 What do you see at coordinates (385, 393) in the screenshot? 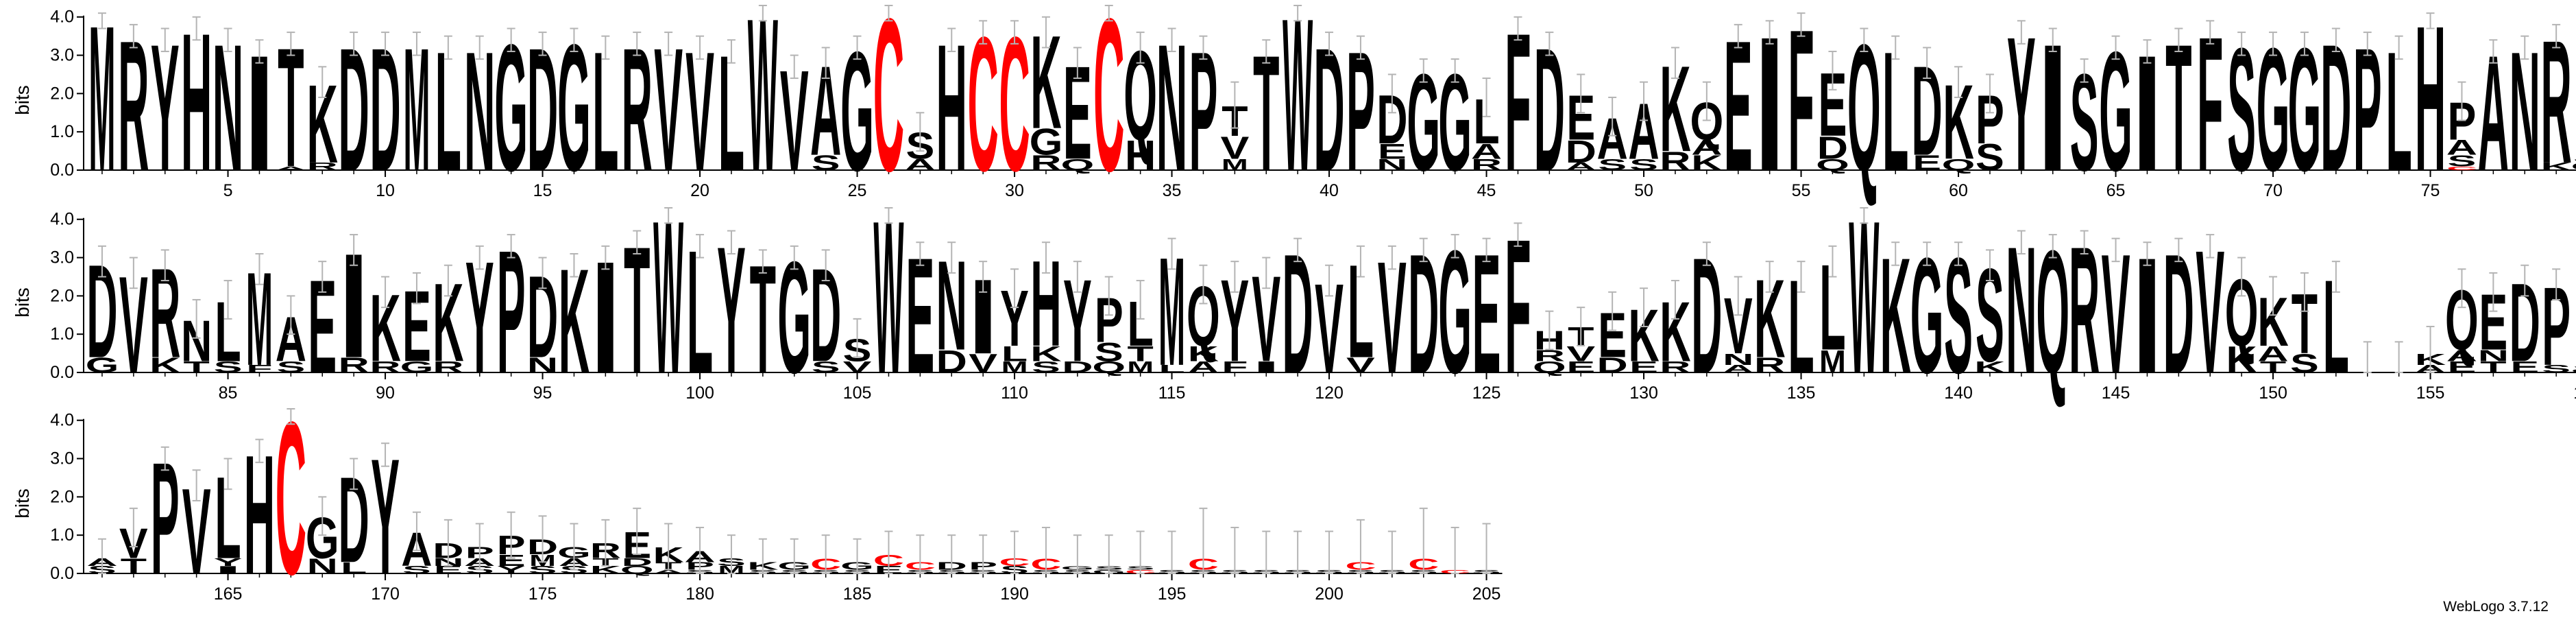
I see `x-tick-label: 90` at bounding box center [385, 393].